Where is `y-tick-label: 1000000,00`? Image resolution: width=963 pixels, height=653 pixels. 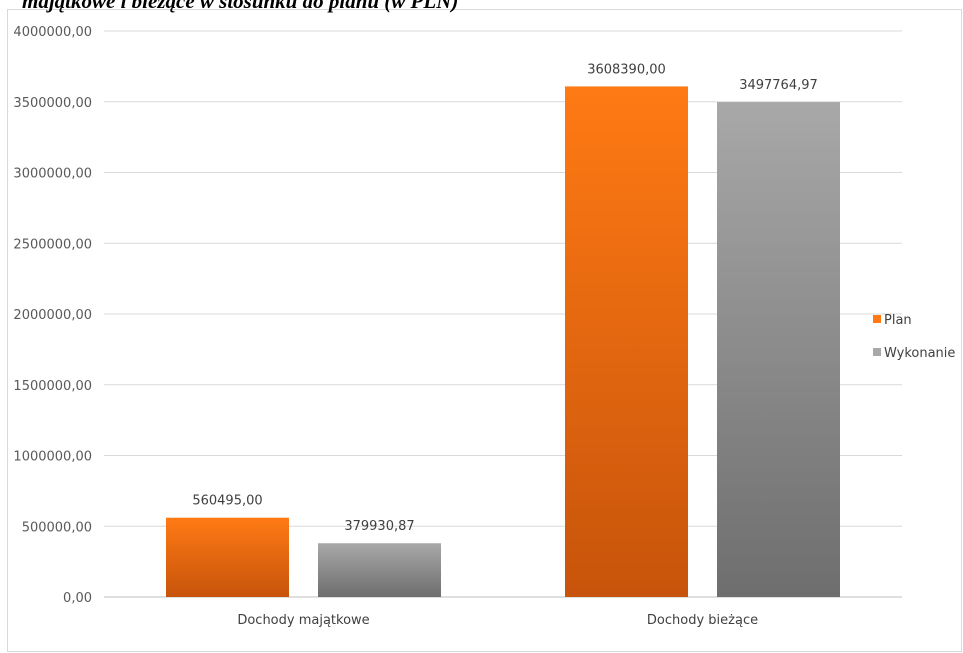 y-tick-label: 1000000,00 is located at coordinates (52, 457).